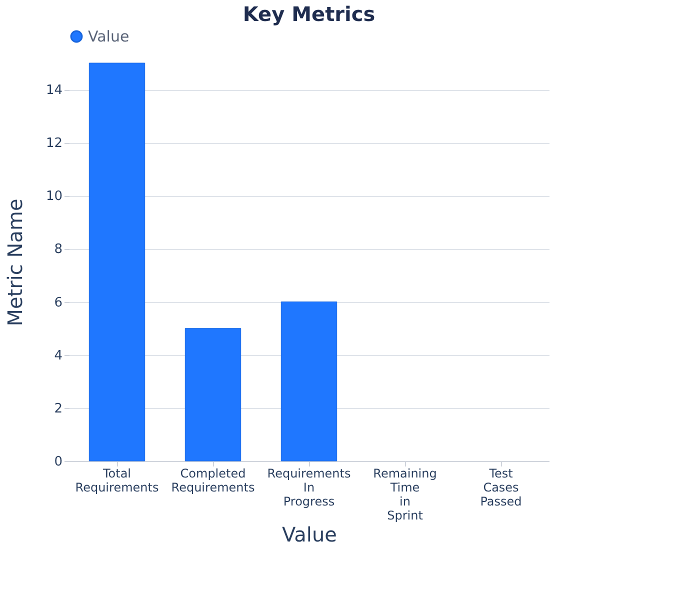  Describe the element at coordinates (58, 408) in the screenshot. I see `y-tick-label: 2` at that location.